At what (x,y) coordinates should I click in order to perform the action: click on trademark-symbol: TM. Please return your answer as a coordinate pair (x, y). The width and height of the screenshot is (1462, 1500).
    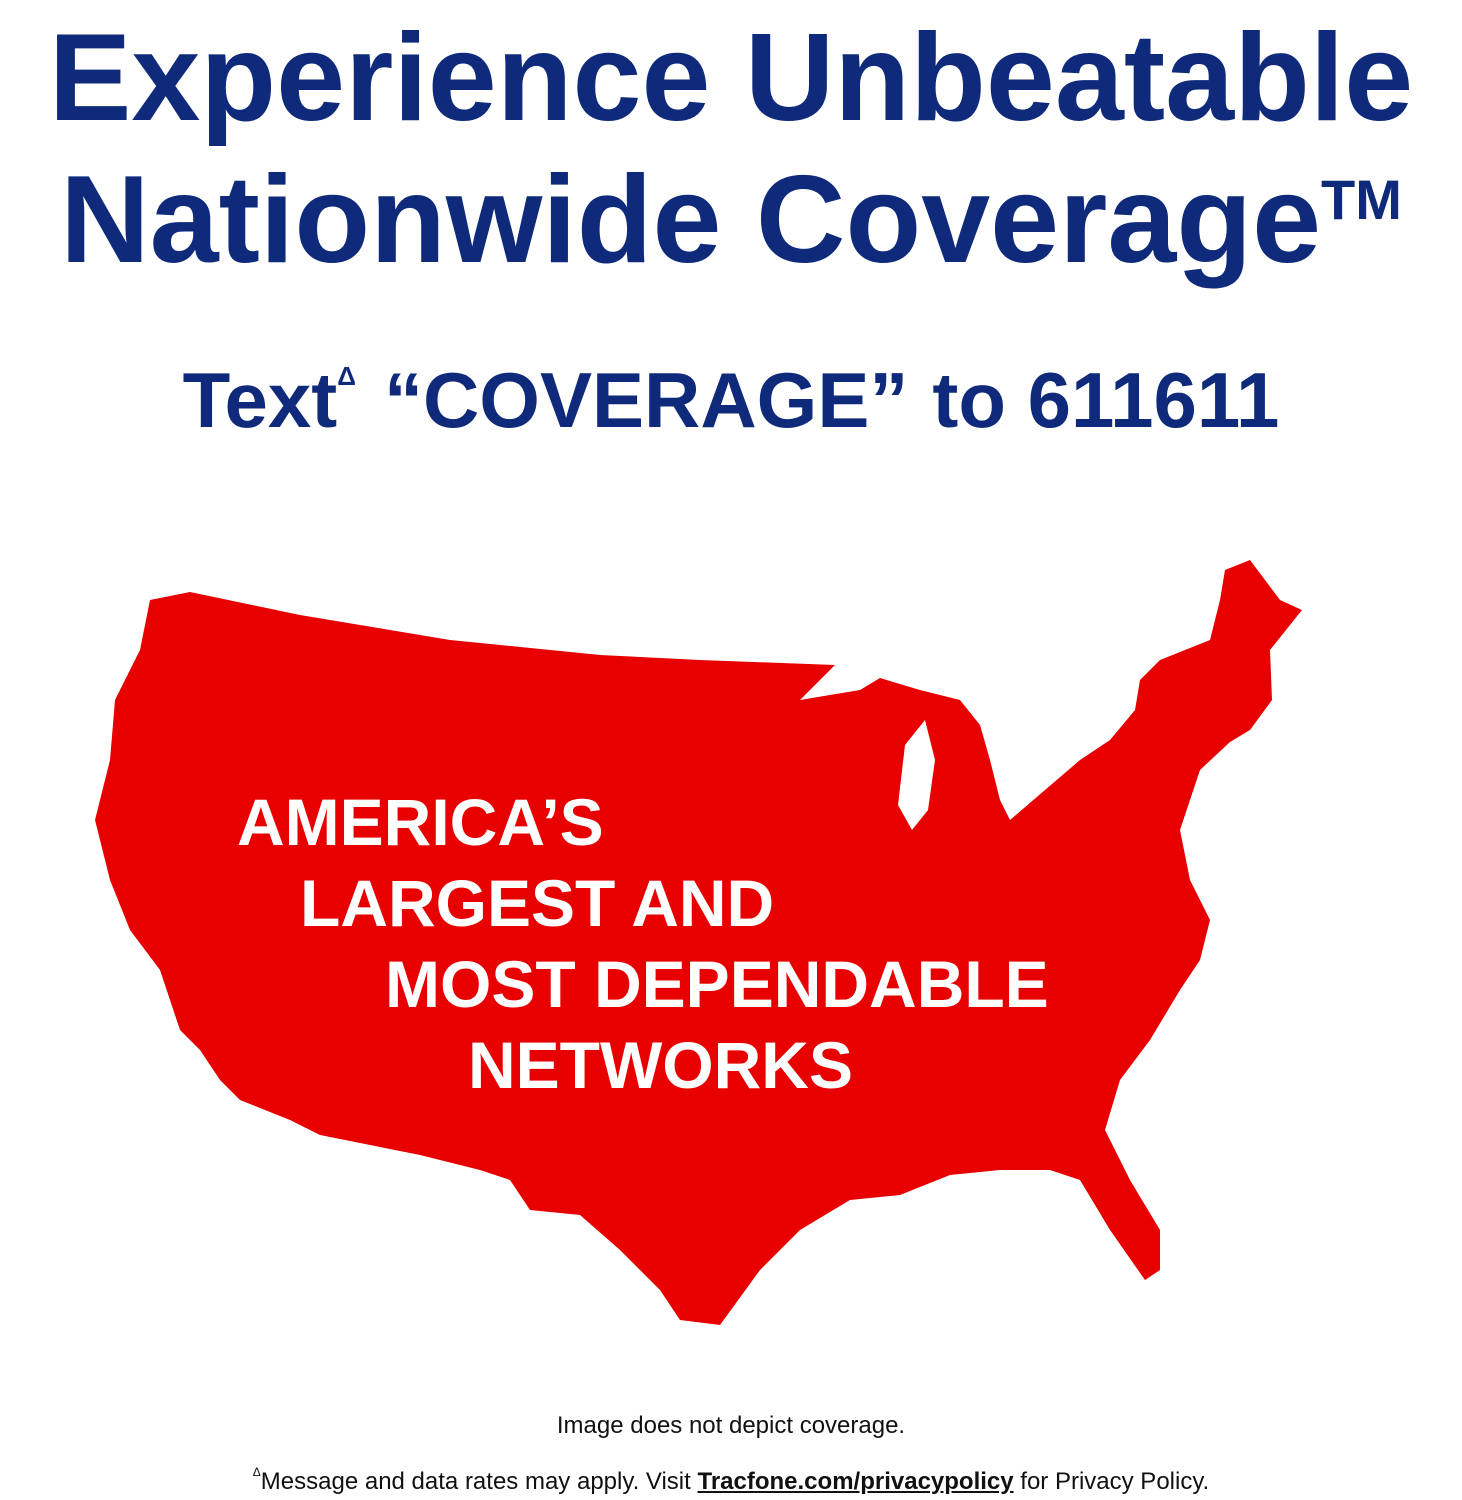
    Looking at the image, I should click on (1361, 199).